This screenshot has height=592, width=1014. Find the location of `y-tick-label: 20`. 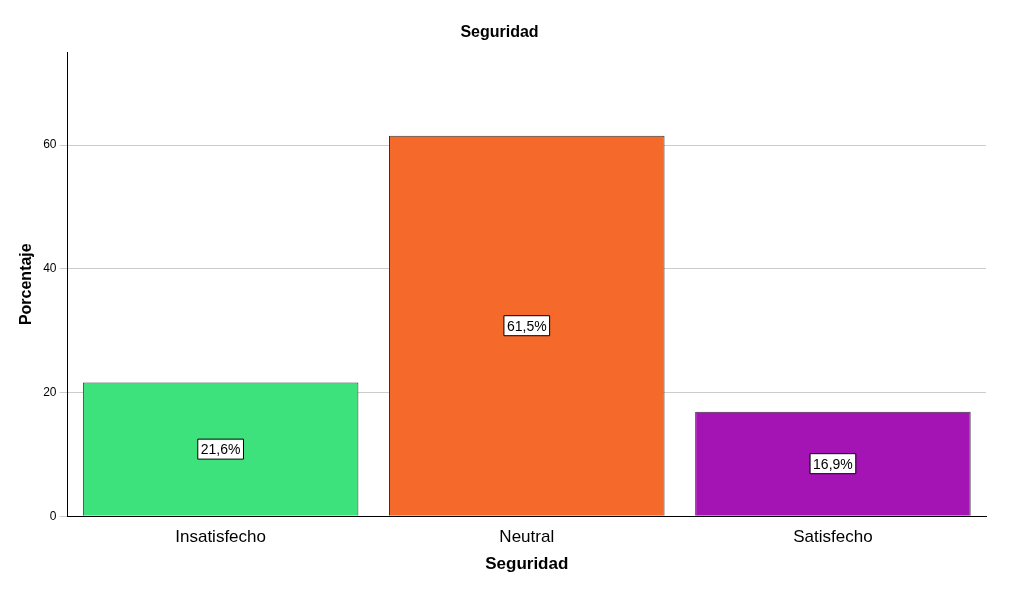

y-tick-label: 20 is located at coordinates (50, 391).